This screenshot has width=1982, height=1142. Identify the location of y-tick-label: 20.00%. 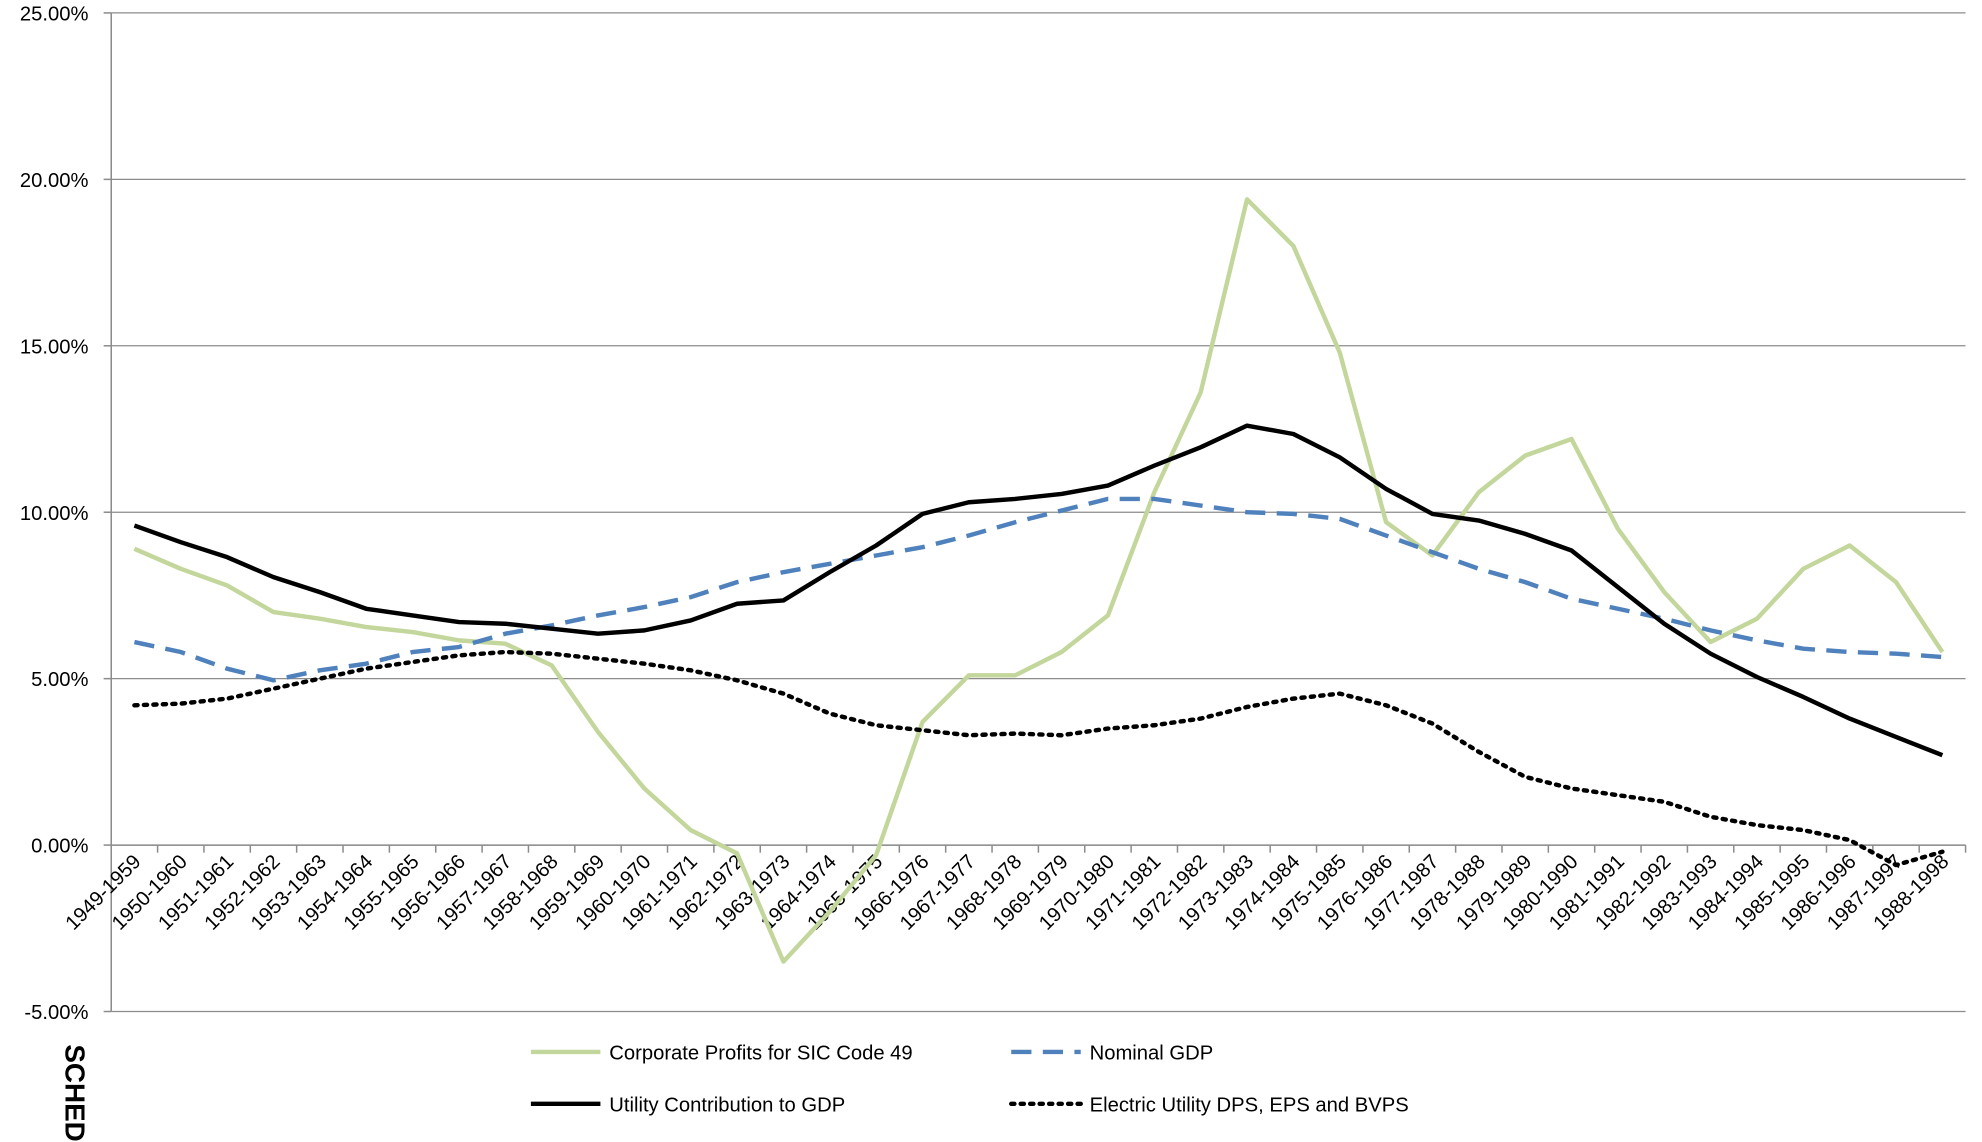
(54, 181).